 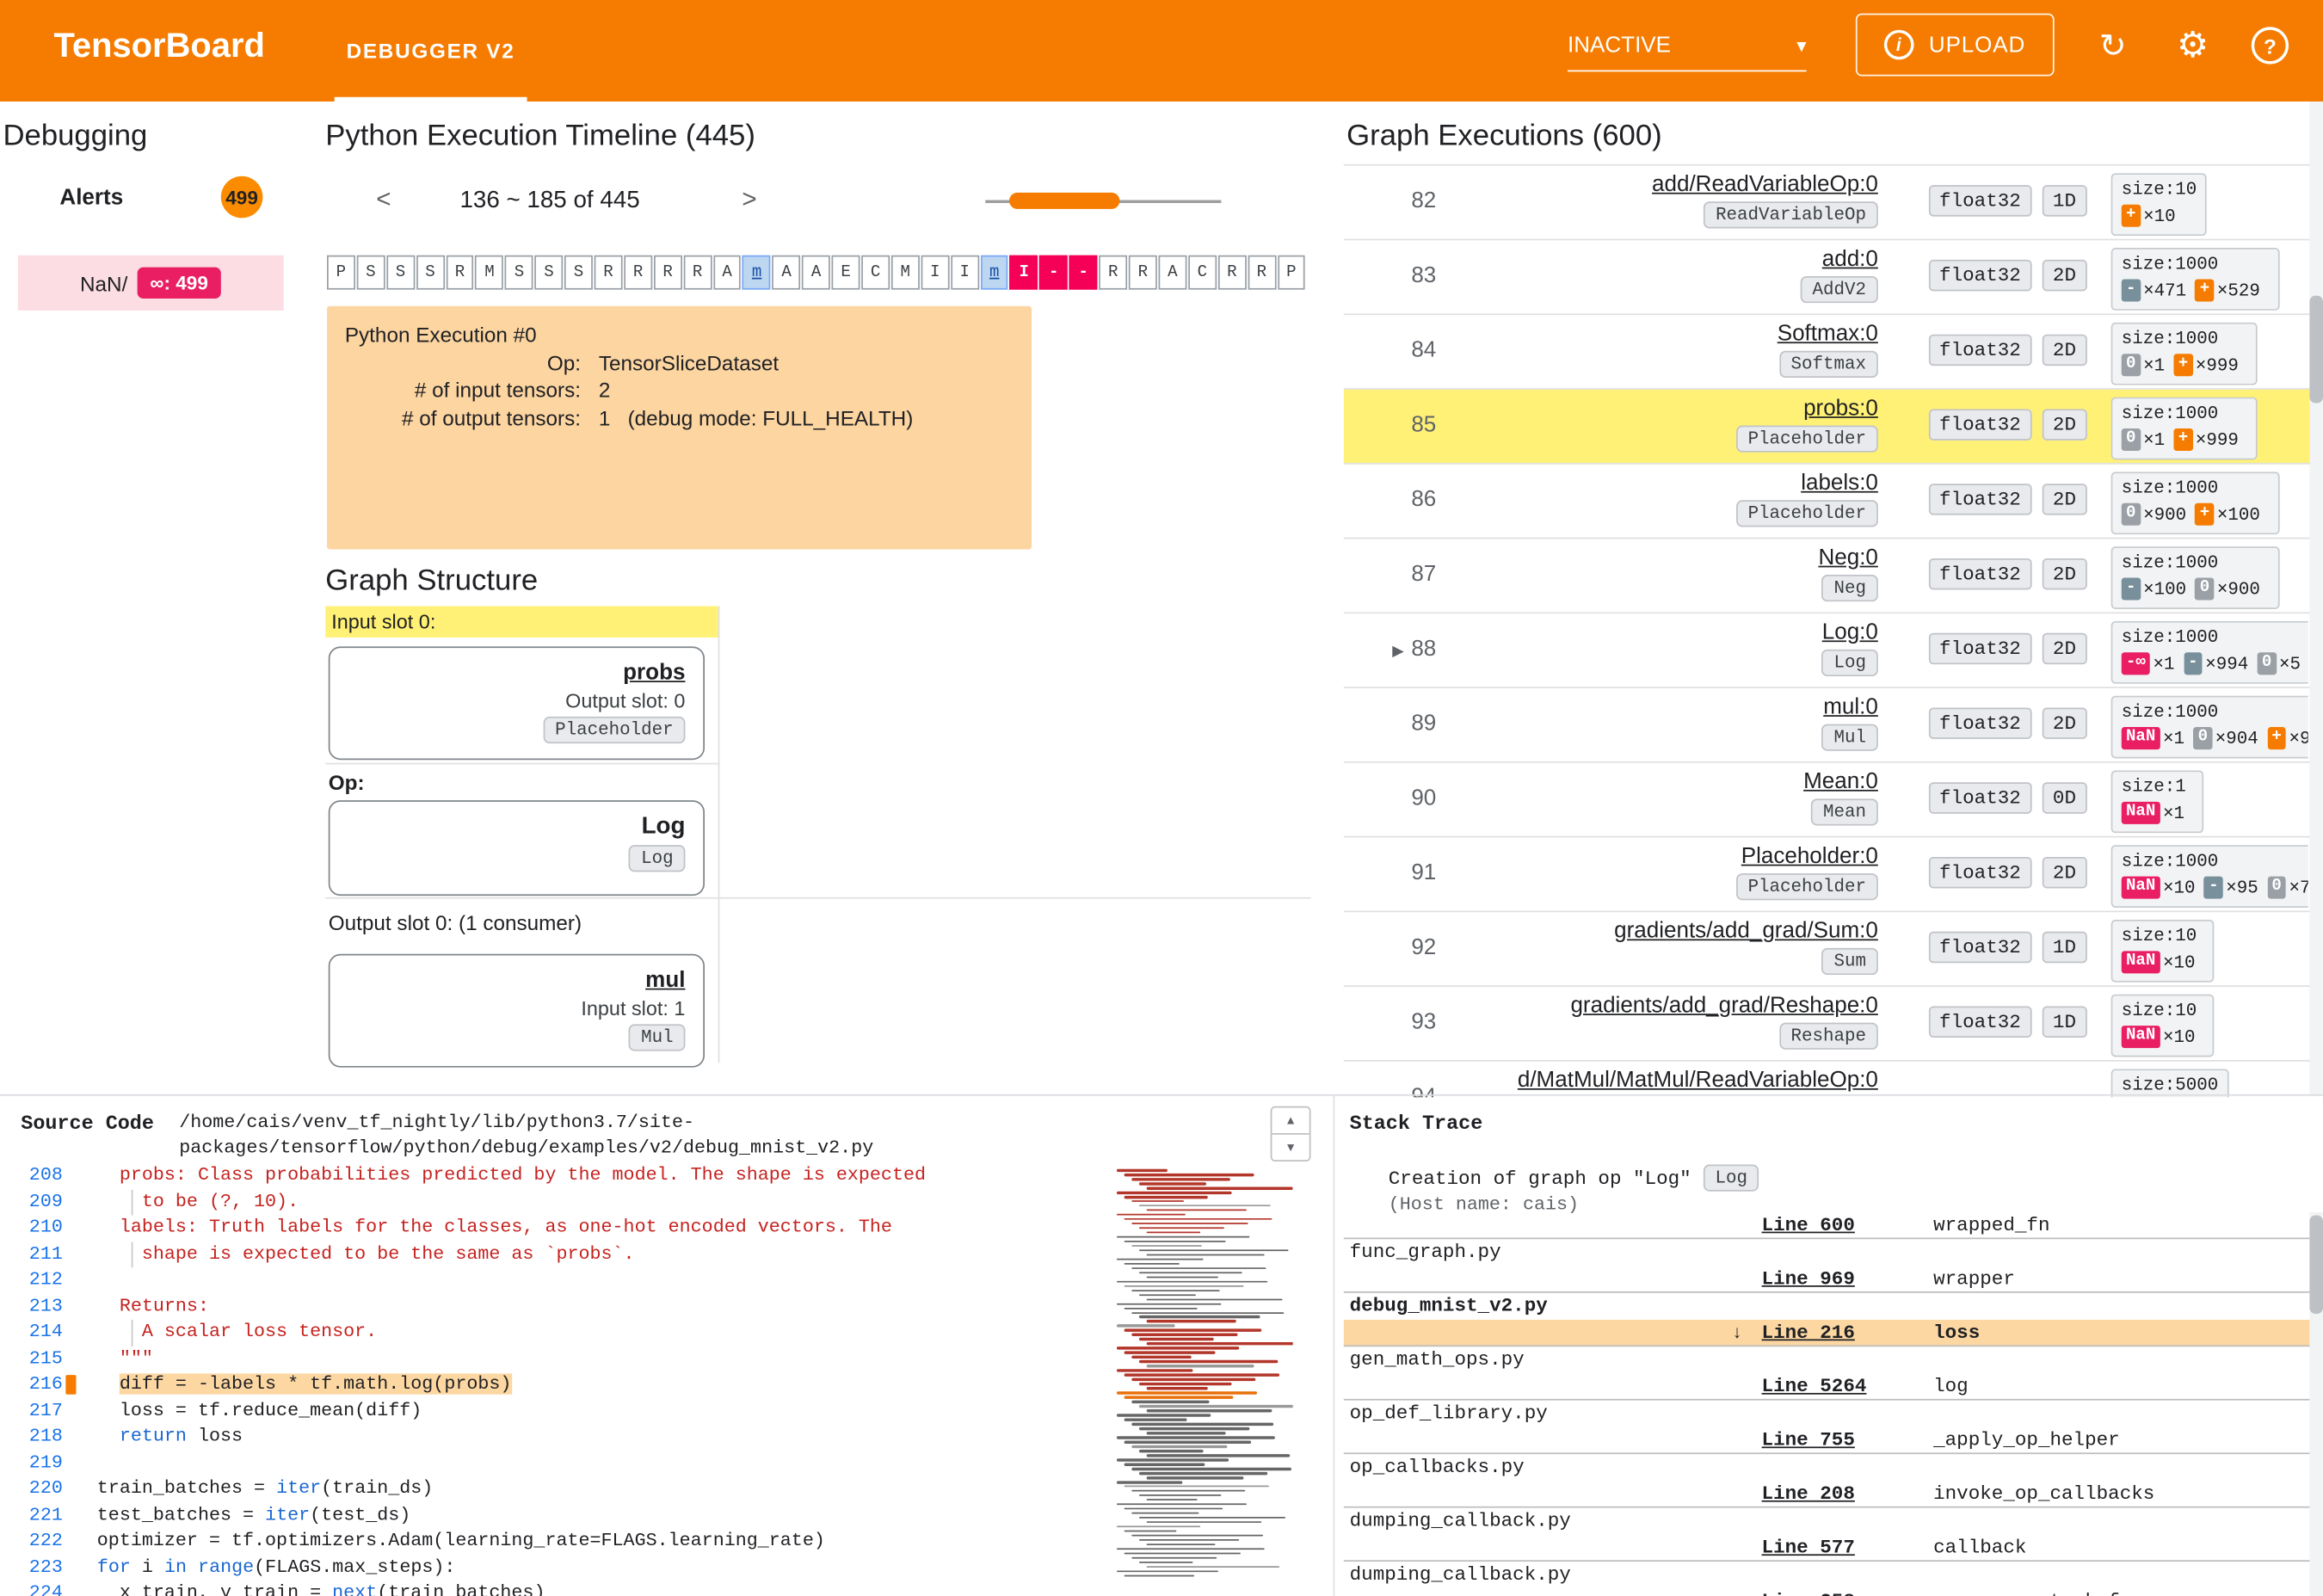 I want to click on tensor-name-link: probs:0, so click(x=1840, y=408).